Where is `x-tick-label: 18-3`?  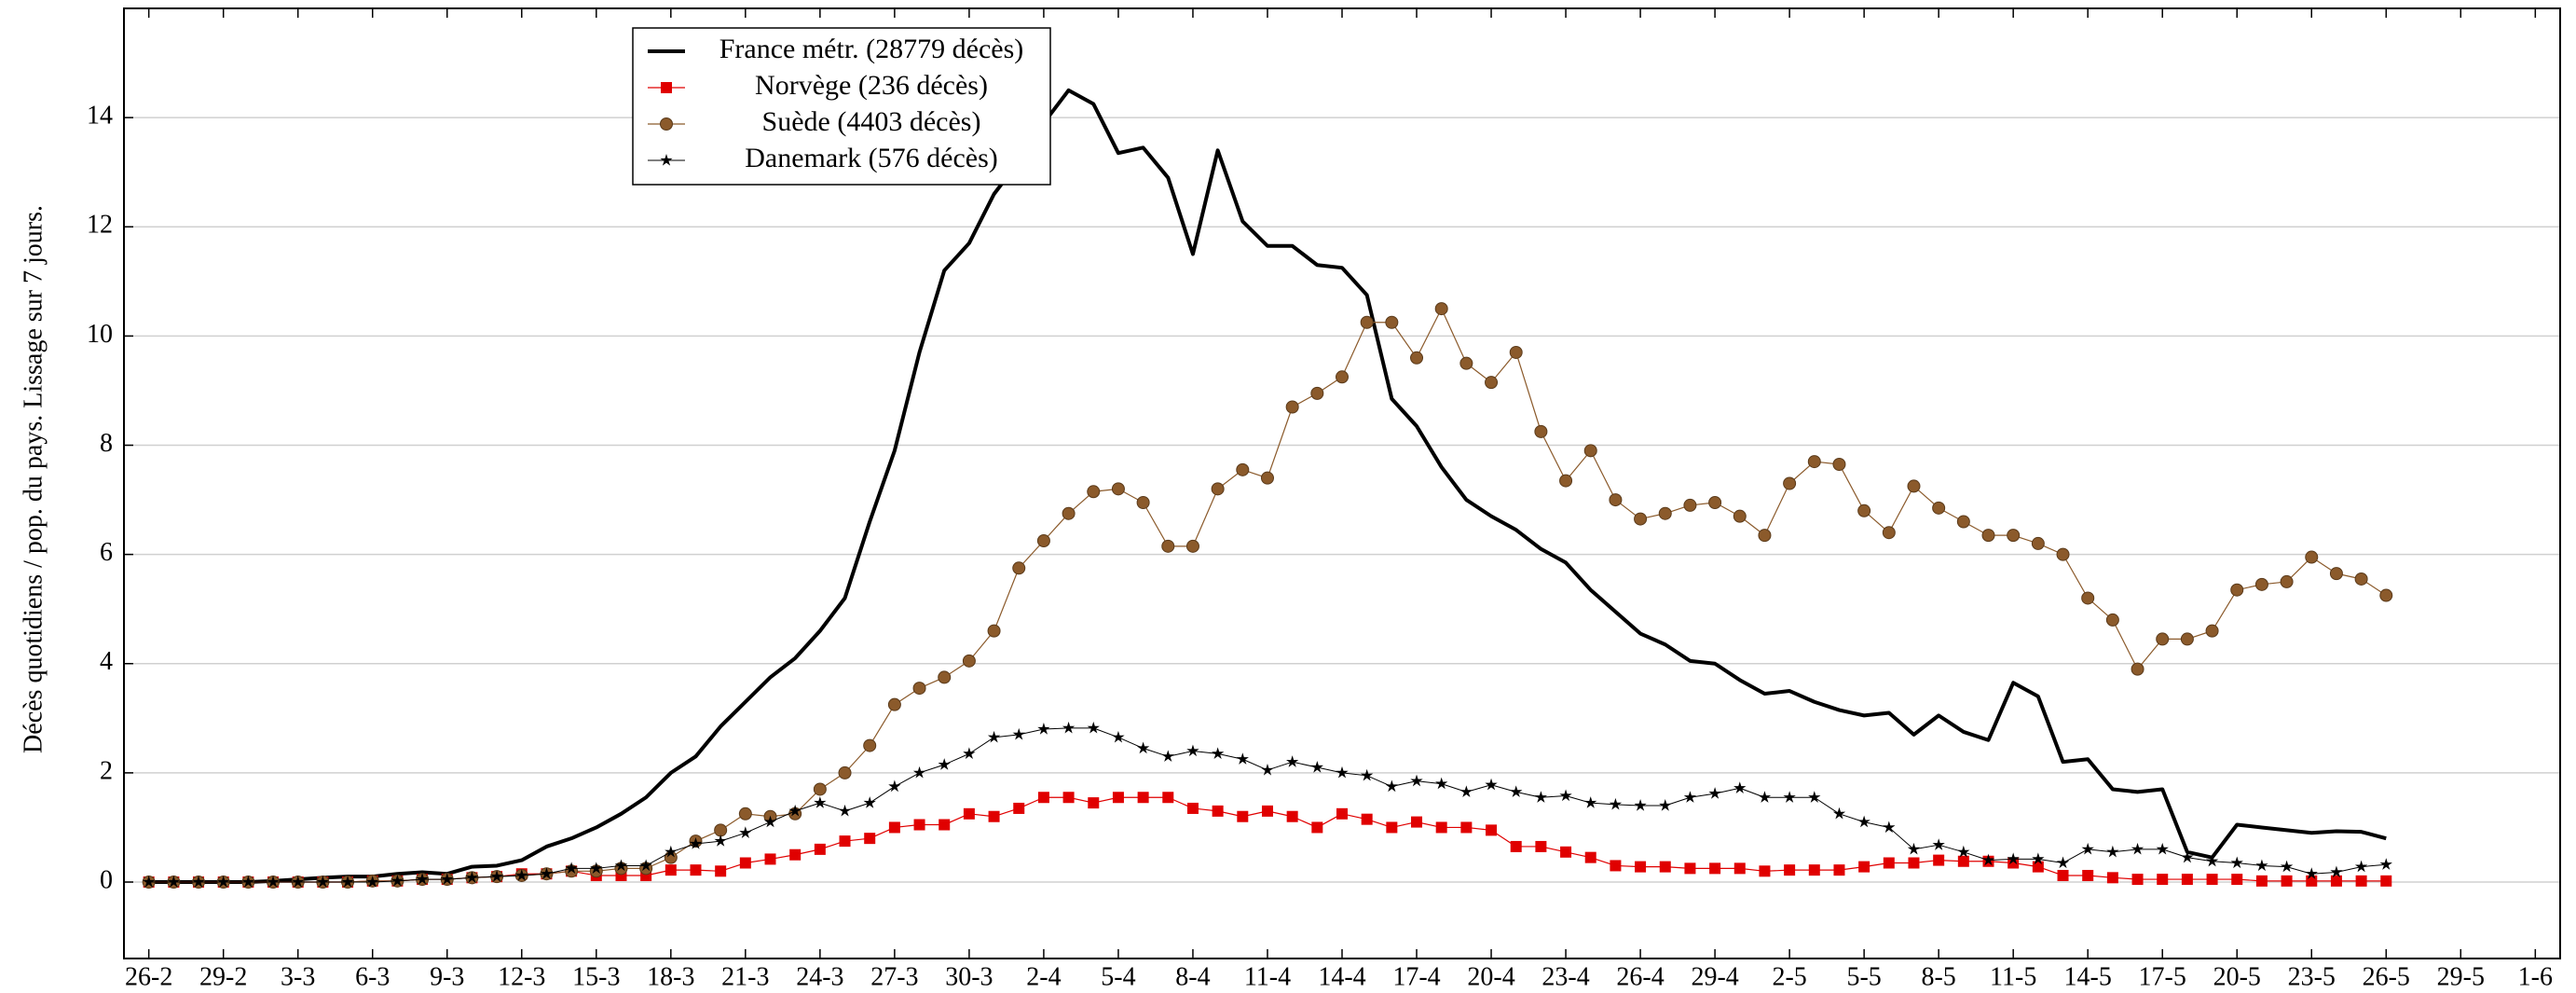 x-tick-label: 18-3 is located at coordinates (670, 976).